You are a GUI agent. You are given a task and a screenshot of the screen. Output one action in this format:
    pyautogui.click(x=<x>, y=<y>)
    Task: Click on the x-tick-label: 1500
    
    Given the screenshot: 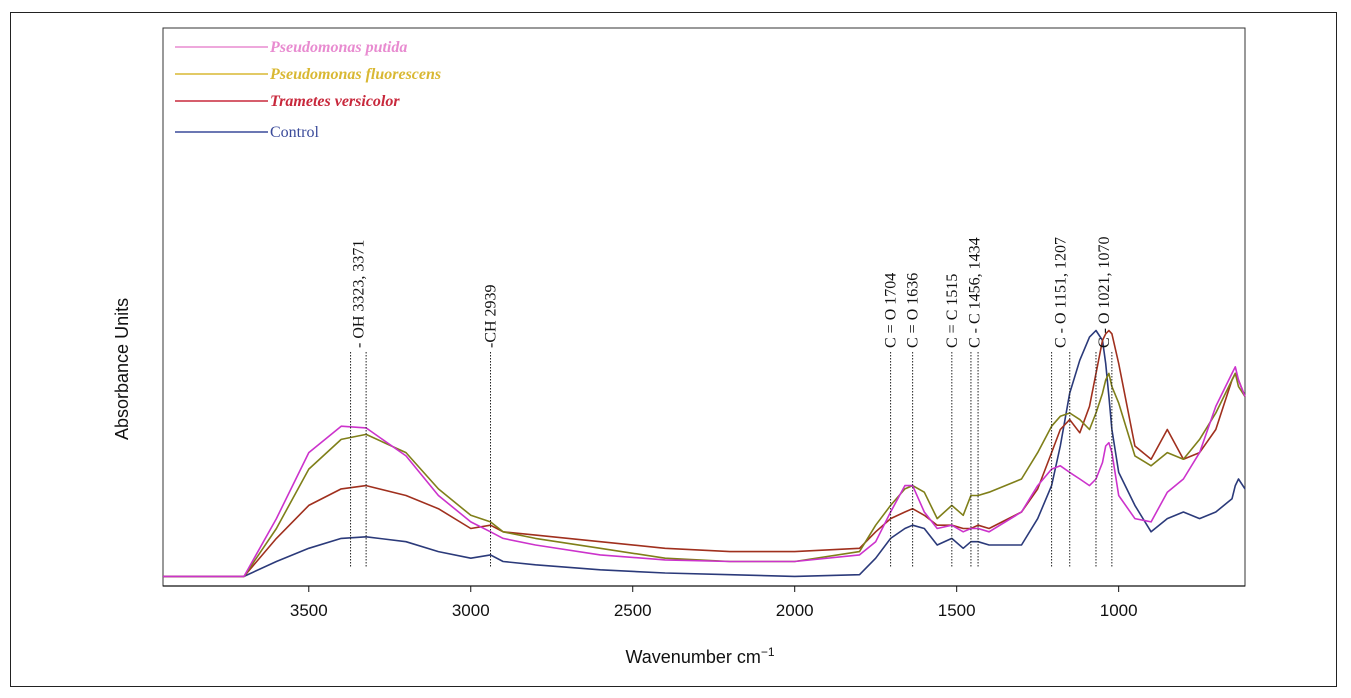 What is the action you would take?
    pyautogui.click(x=957, y=610)
    